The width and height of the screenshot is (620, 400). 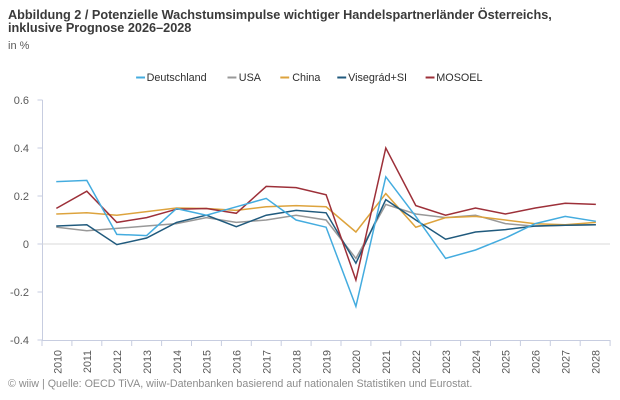 What do you see at coordinates (387, 362) in the screenshot?
I see `svg-text: 2021` at bounding box center [387, 362].